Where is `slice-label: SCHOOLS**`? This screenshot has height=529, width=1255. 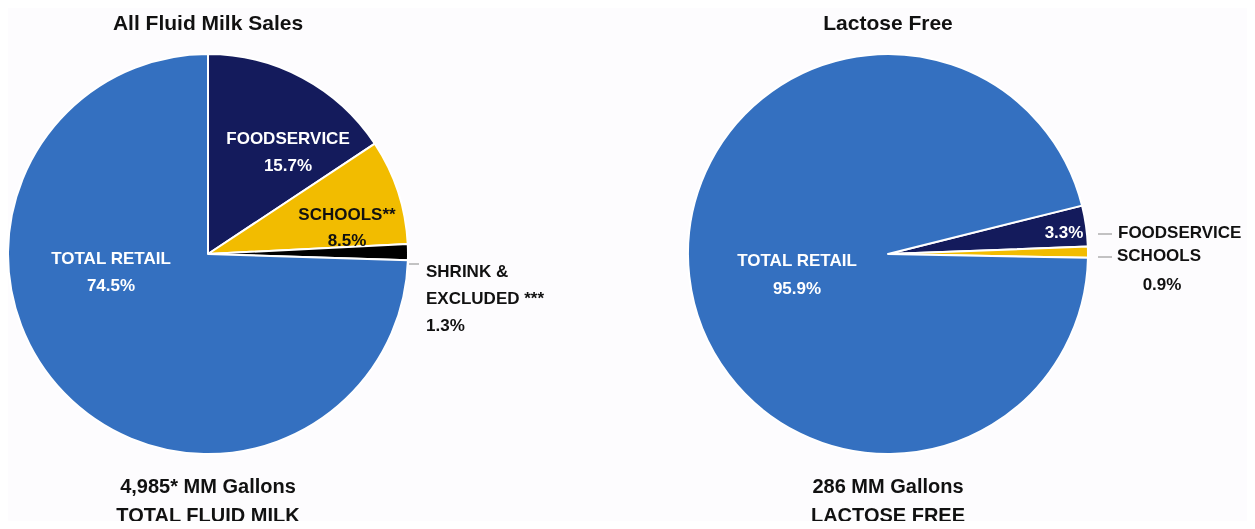
slice-label: SCHOOLS** is located at coordinates (347, 214).